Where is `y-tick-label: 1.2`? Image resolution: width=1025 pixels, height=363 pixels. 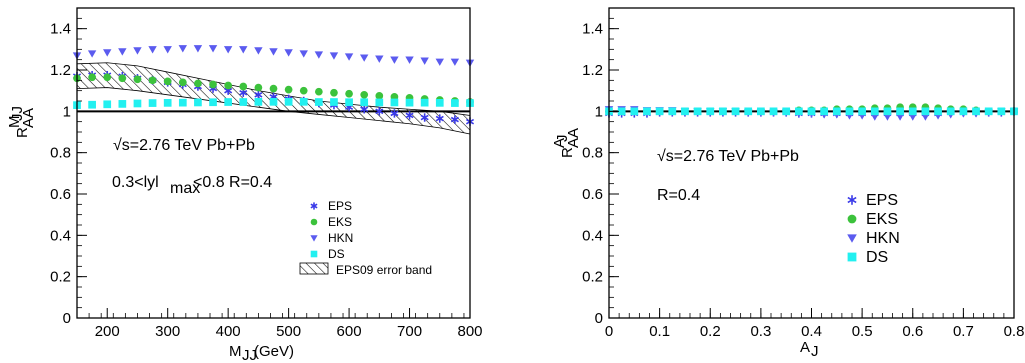 y-tick-label: 1.2 is located at coordinates (592, 70).